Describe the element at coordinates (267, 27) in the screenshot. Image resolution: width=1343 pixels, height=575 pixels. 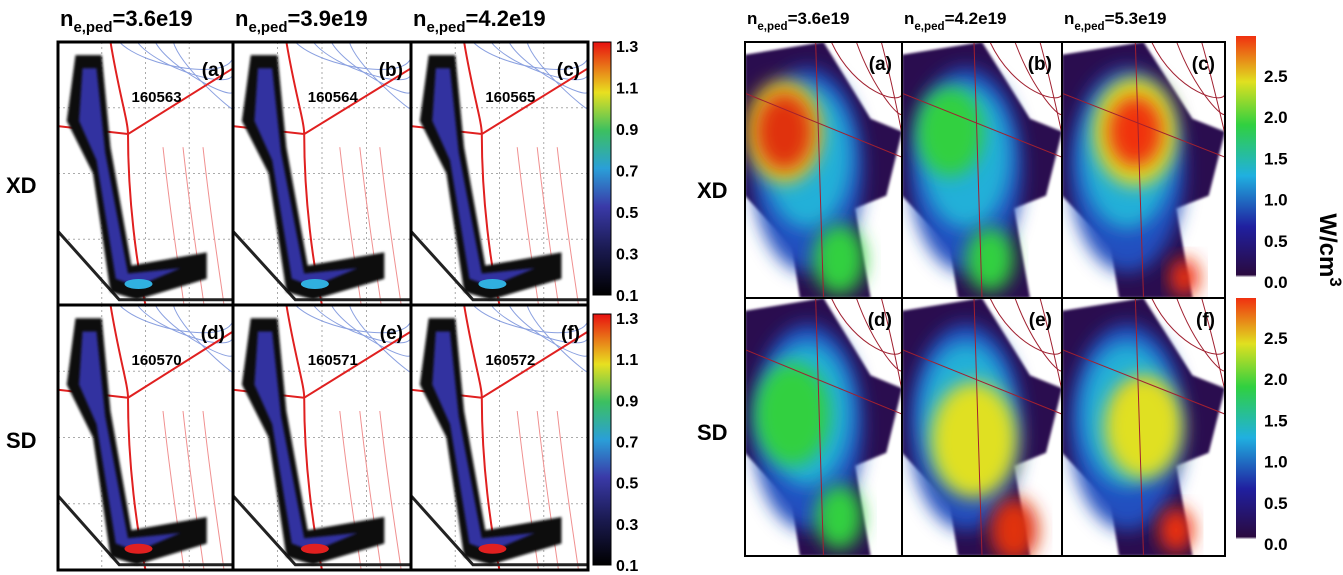
I see `header-subscript: e,ped` at that location.